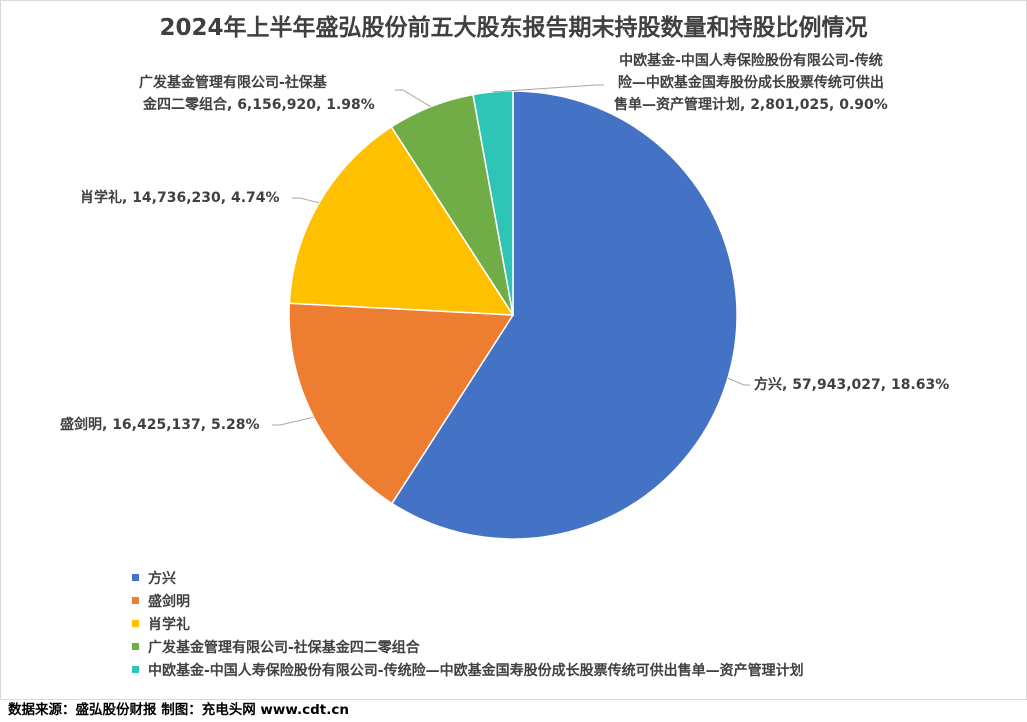 The image size is (1027, 722). What do you see at coordinates (468, 600) in the screenshot?
I see `legend-item: 盛剑明` at bounding box center [468, 600].